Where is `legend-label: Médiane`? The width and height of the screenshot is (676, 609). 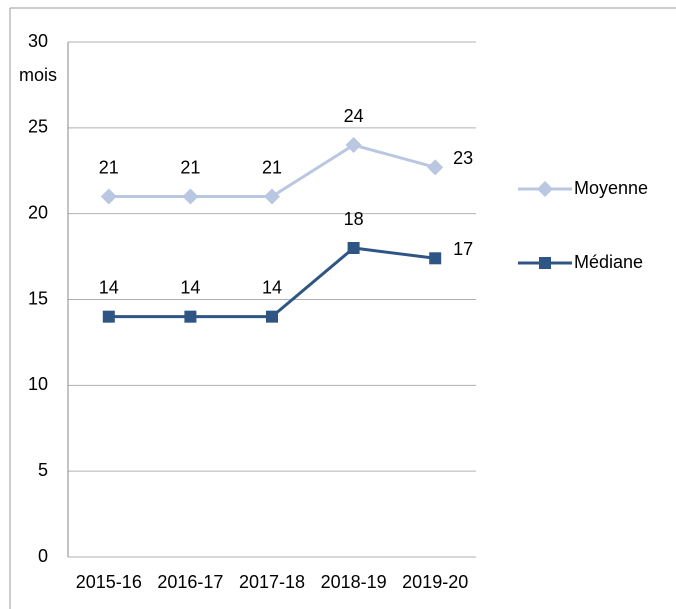
legend-label: Médiane is located at coordinates (608, 262).